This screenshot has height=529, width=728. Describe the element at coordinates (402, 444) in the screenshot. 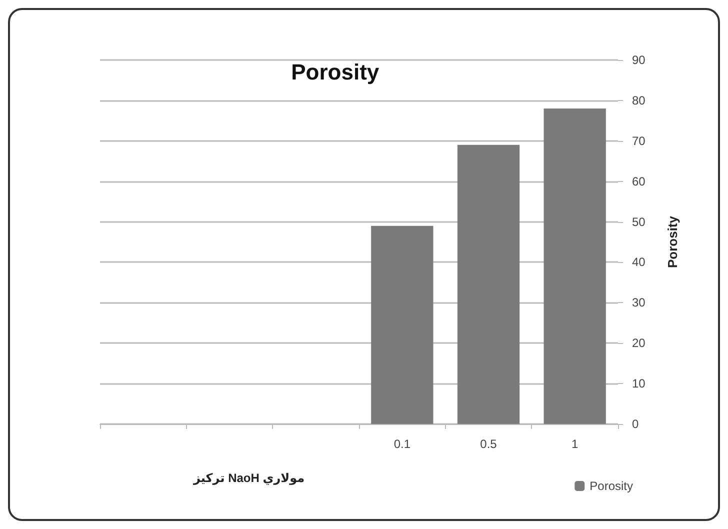

I see `x-tick-label: 0.1` at that location.